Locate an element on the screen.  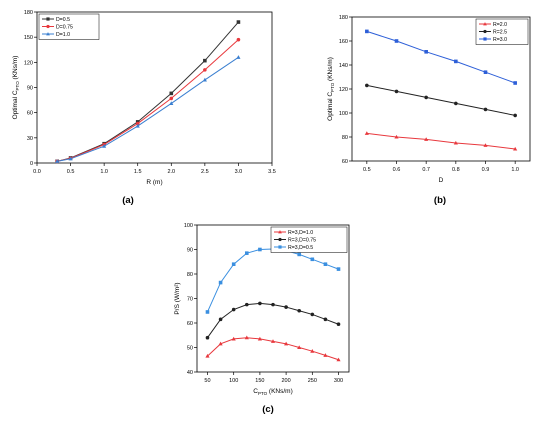
x-axis-label: CPTO (KNs/m) is located at coordinates (273, 392).